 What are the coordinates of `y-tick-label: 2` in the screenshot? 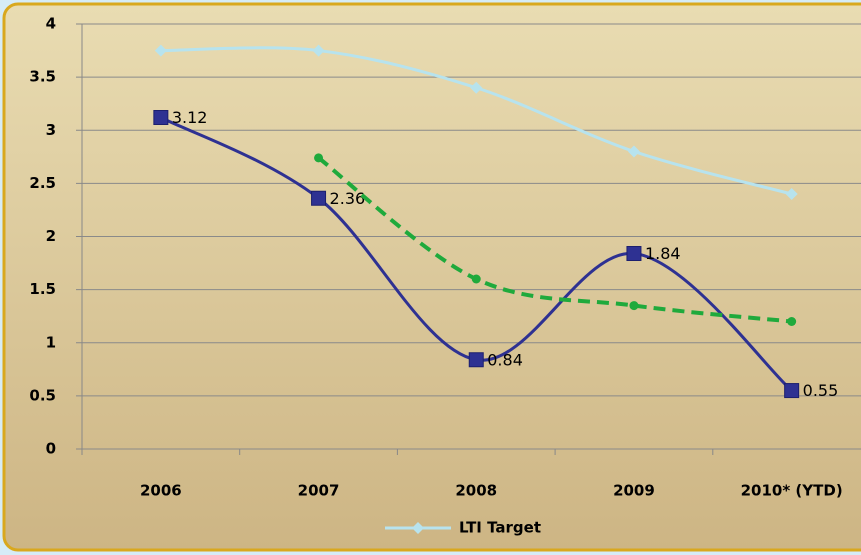 It's located at (51, 236).